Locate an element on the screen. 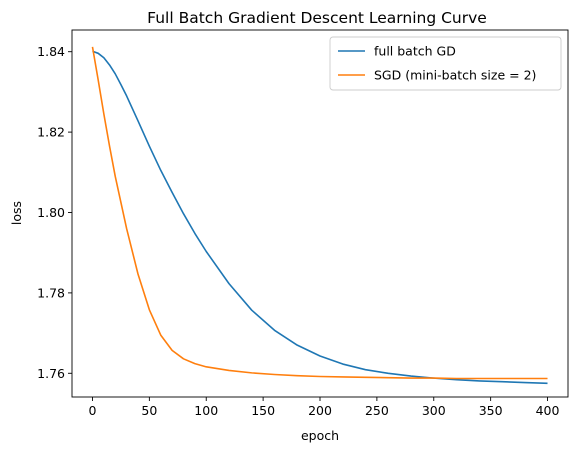  x-tick-label: 50 is located at coordinates (149, 410).